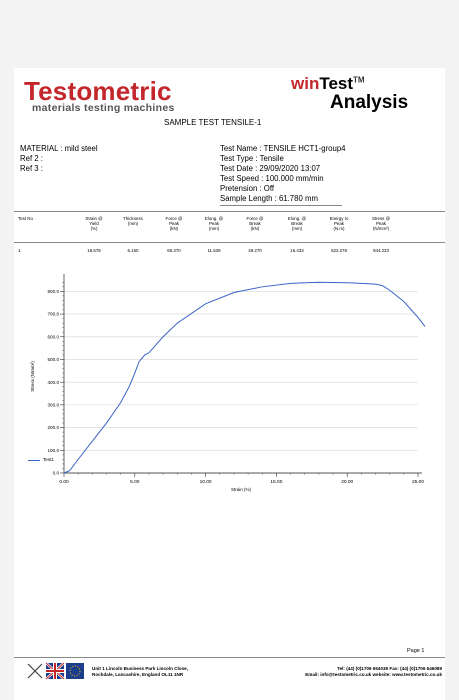  Describe the element at coordinates (297, 250) in the screenshot. I see `table-cell: 16.433` at that location.